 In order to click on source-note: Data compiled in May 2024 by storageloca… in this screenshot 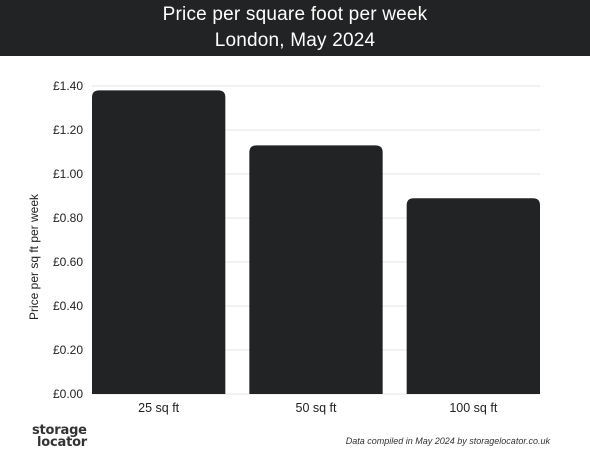, I will do `click(447, 441)`.